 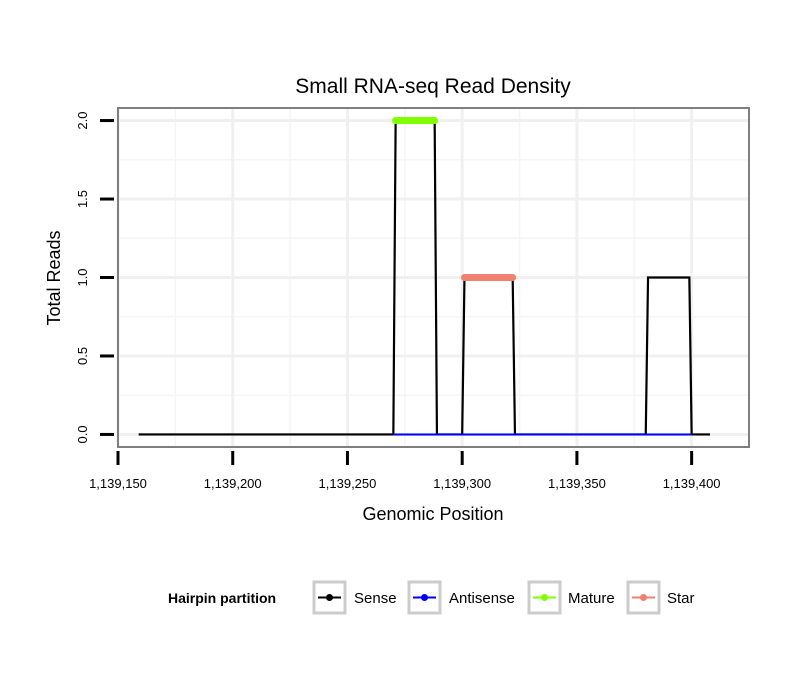 I want to click on x-tick-label: 1,139,250, so click(x=348, y=483).